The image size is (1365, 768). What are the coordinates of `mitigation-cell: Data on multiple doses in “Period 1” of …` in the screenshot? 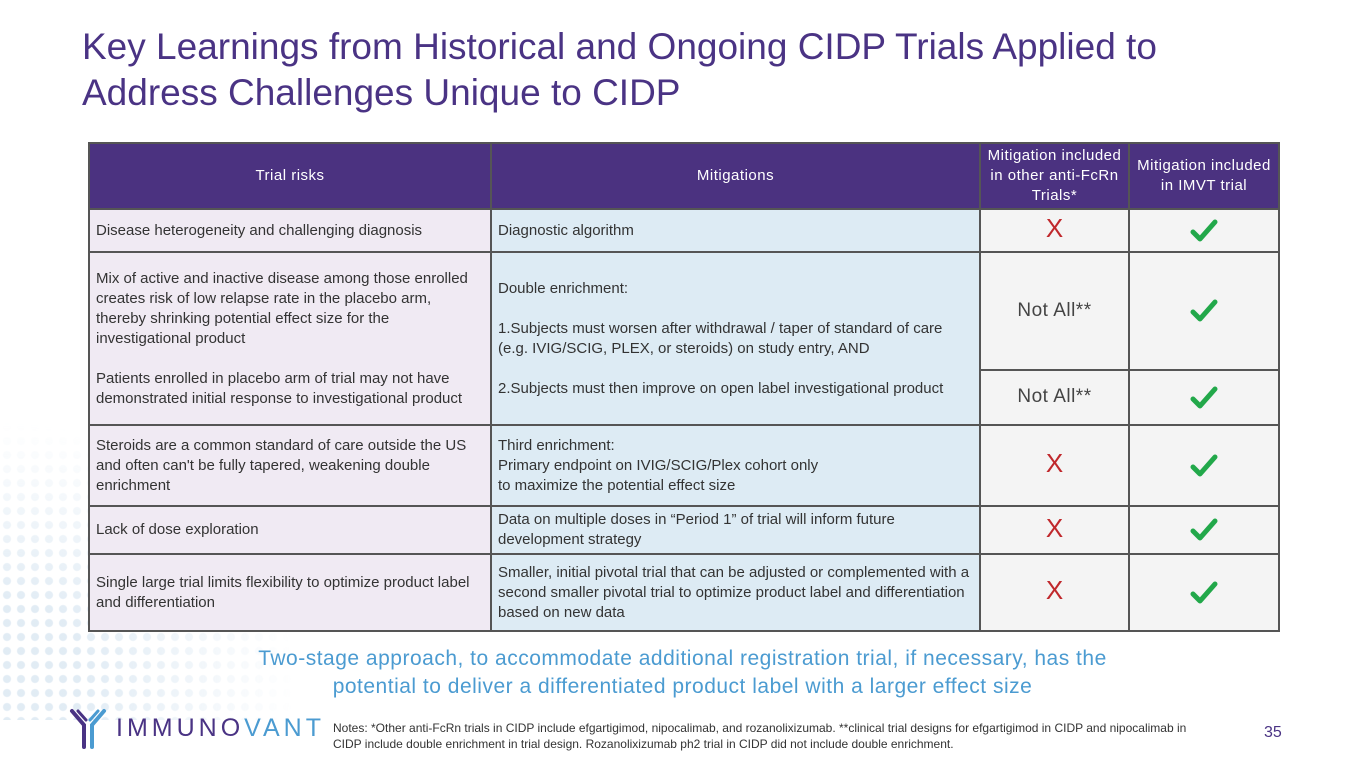 It's located at (735, 530).